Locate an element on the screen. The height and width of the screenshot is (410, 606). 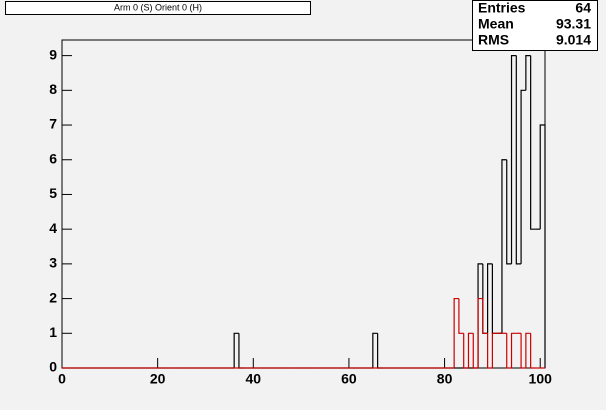
title-box is located at coordinates (158, 8).